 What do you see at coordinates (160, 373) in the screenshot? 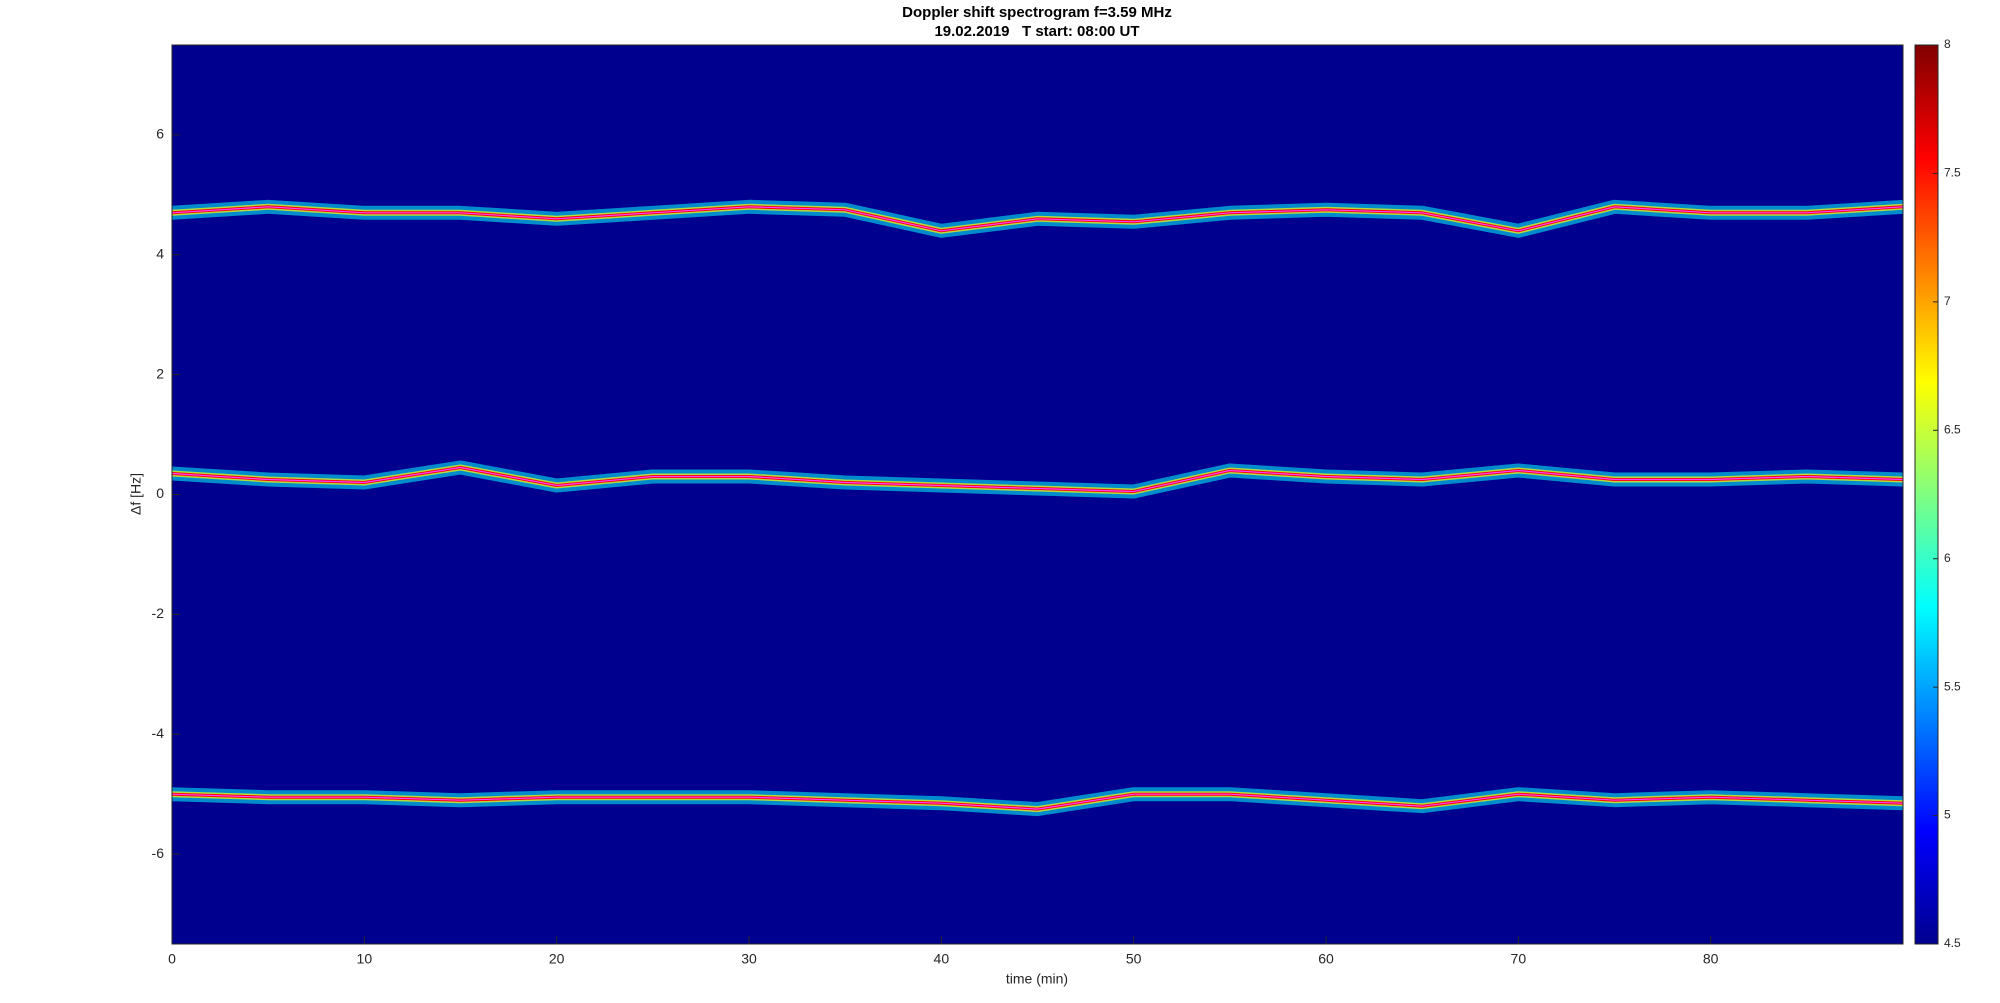
I see `y-tick-label: 2` at bounding box center [160, 373].